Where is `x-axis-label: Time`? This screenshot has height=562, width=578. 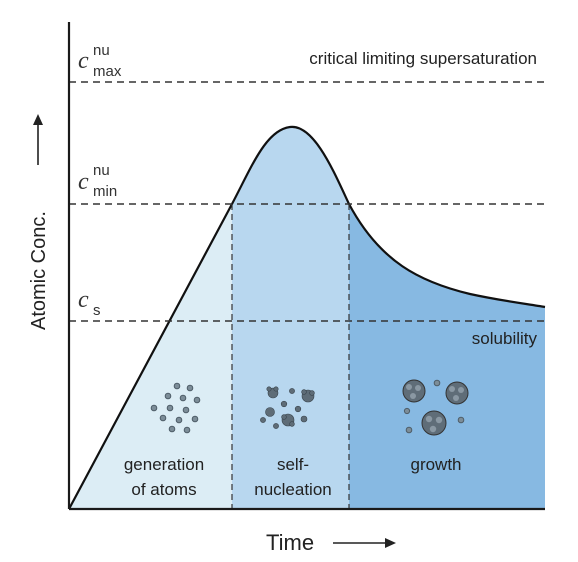 x-axis-label: Time is located at coordinates (290, 542).